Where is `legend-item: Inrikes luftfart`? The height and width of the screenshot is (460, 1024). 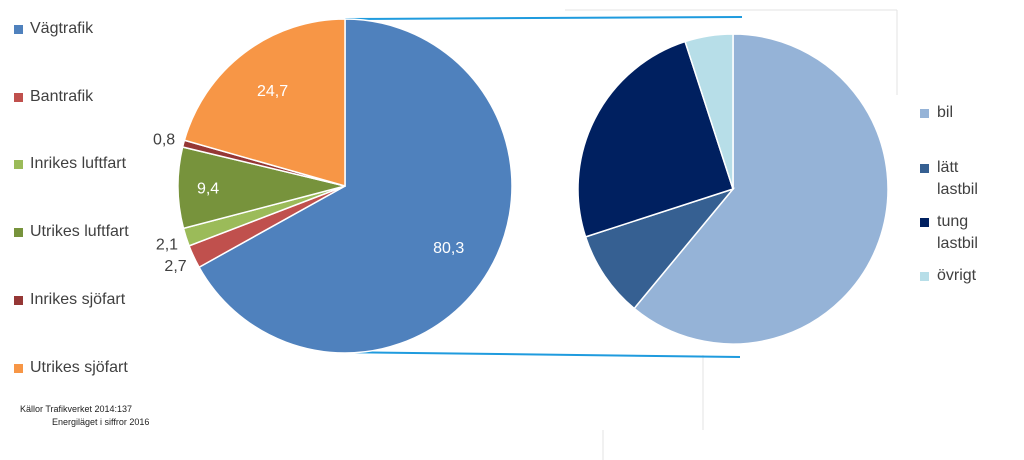 legend-item: Inrikes luftfart is located at coordinates (70, 164).